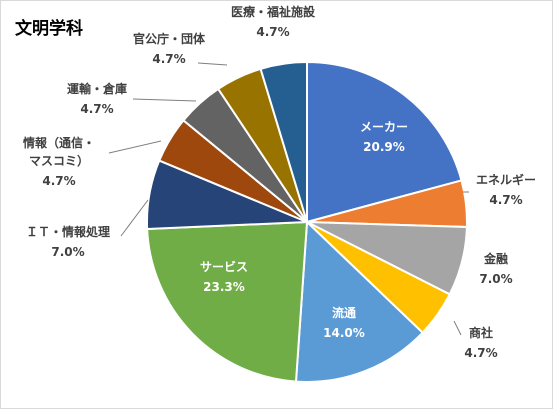 The height and width of the screenshot is (409, 553). Describe the element at coordinates (224, 266) in the screenshot. I see `slice-label-6: サービス` at that location.